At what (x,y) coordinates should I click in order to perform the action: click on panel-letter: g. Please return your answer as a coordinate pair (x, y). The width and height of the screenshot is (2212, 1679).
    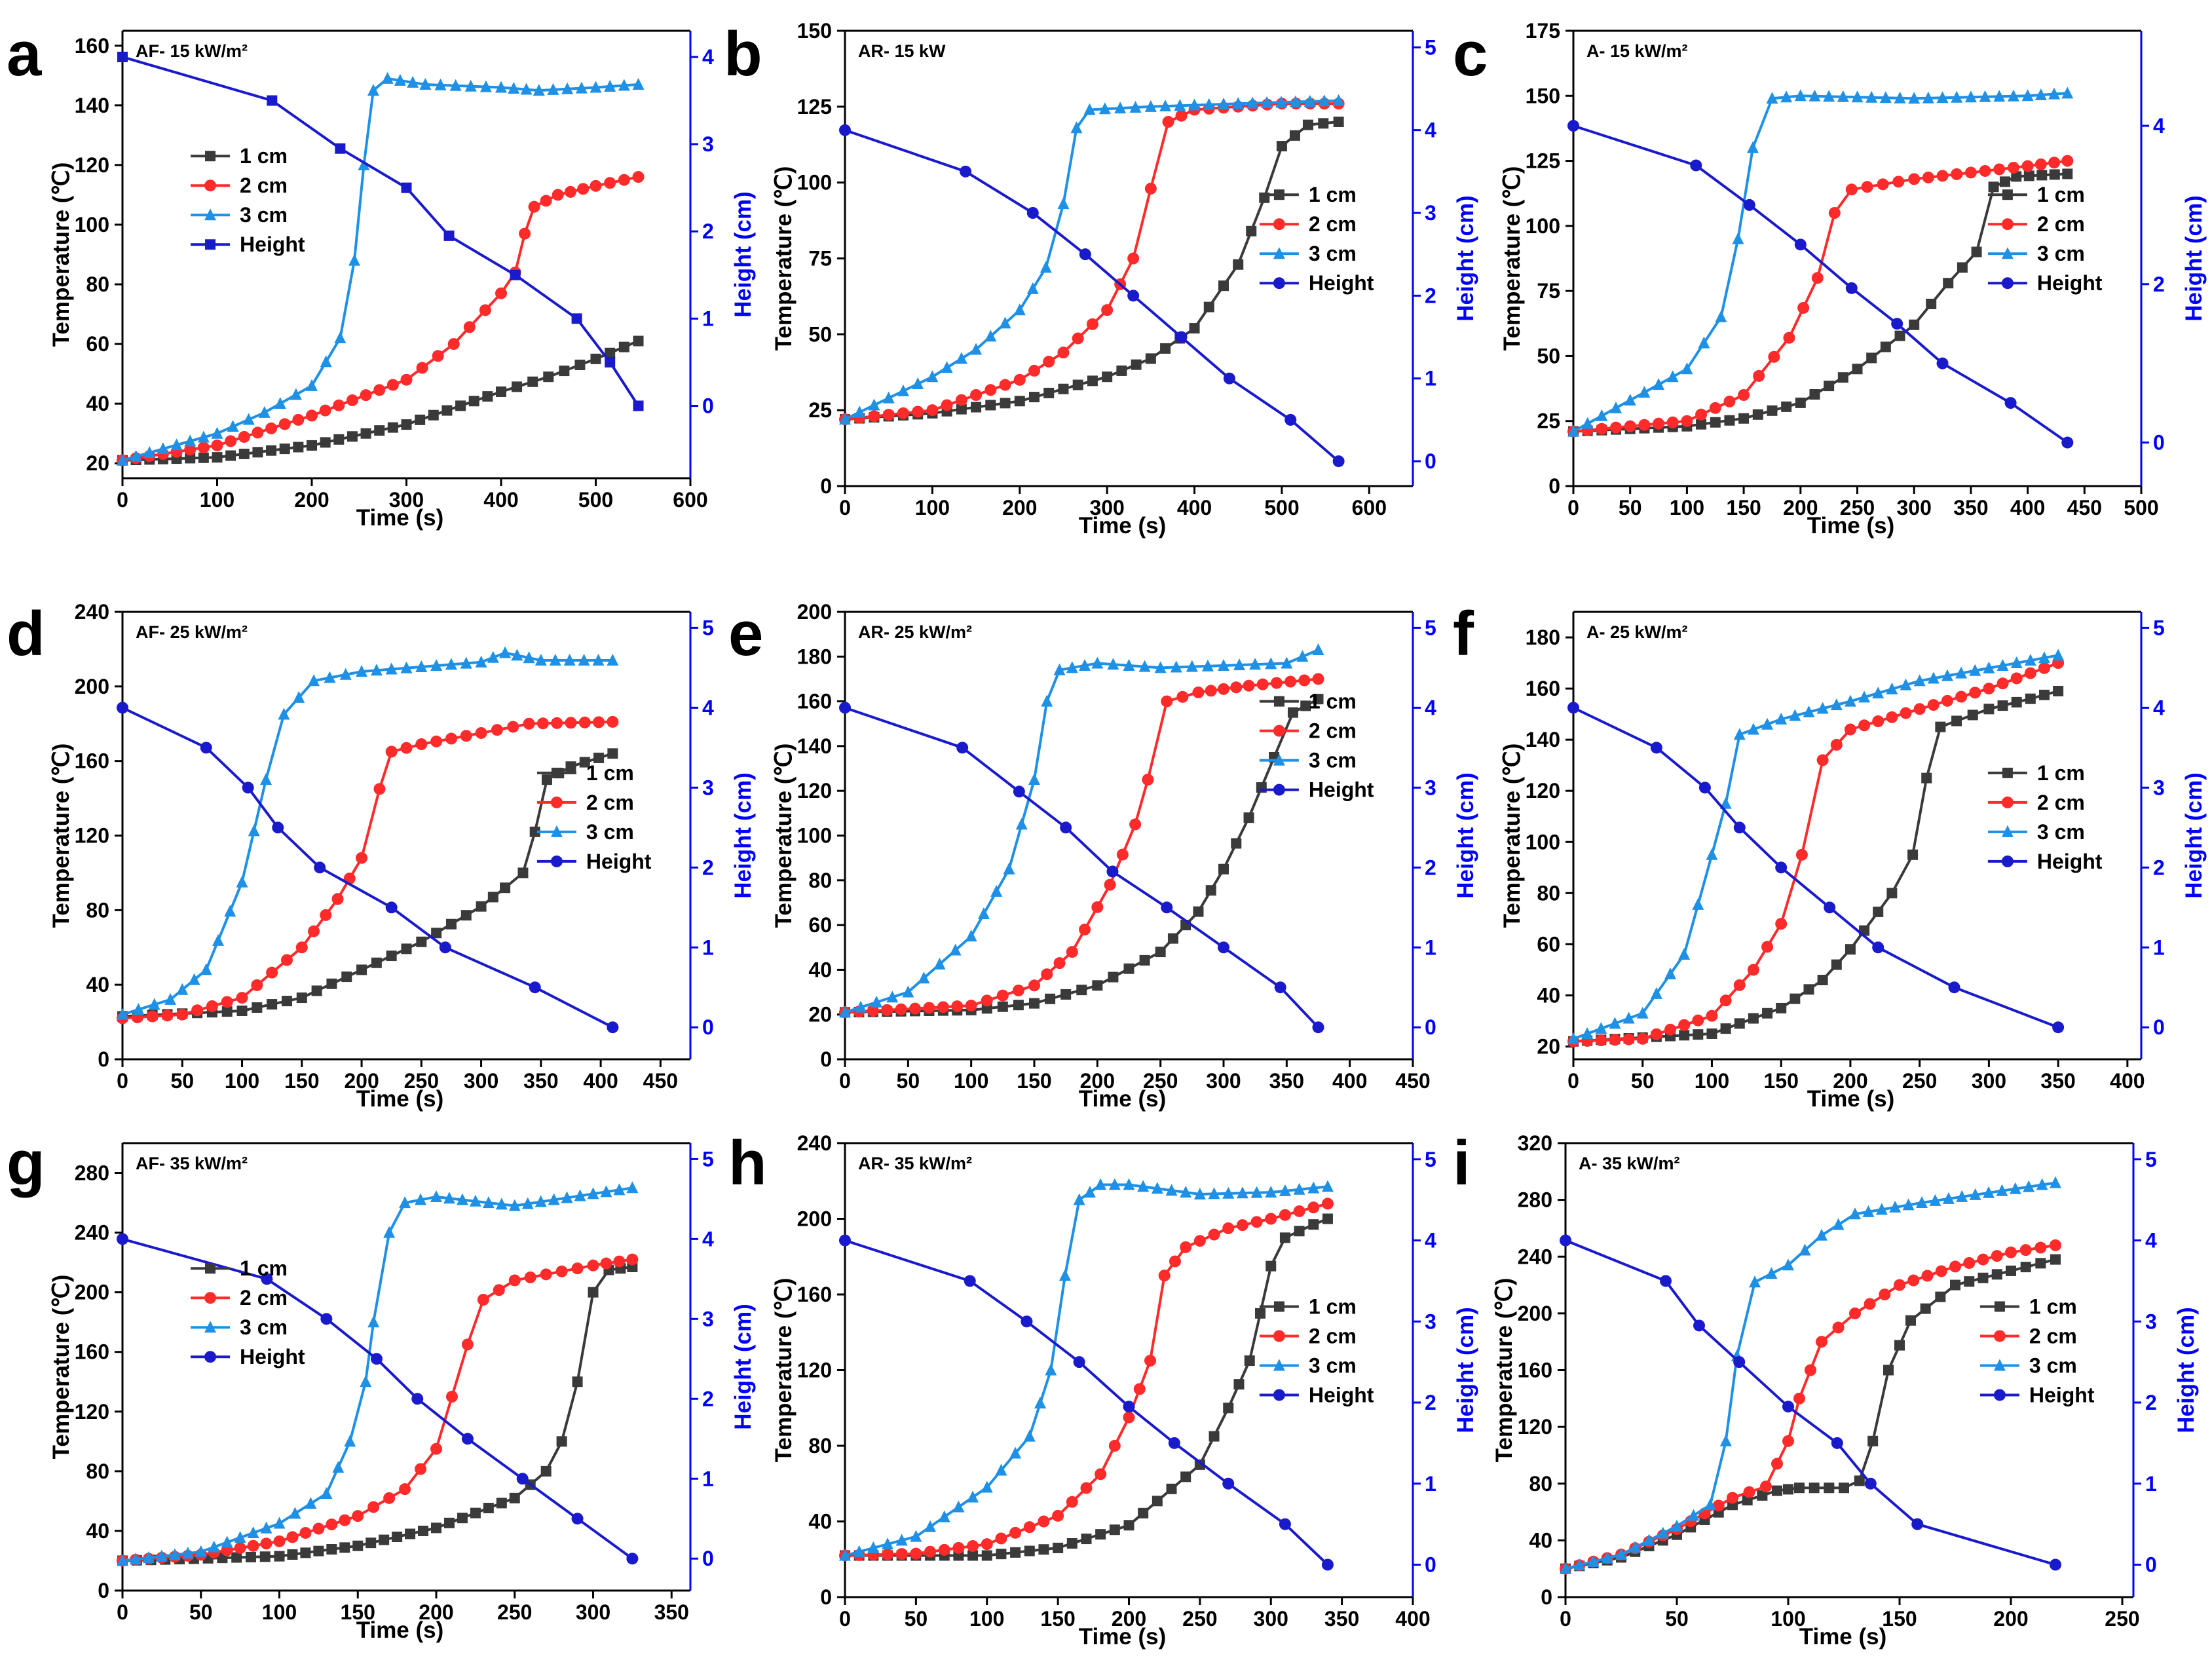
    Looking at the image, I should click on (26, 1163).